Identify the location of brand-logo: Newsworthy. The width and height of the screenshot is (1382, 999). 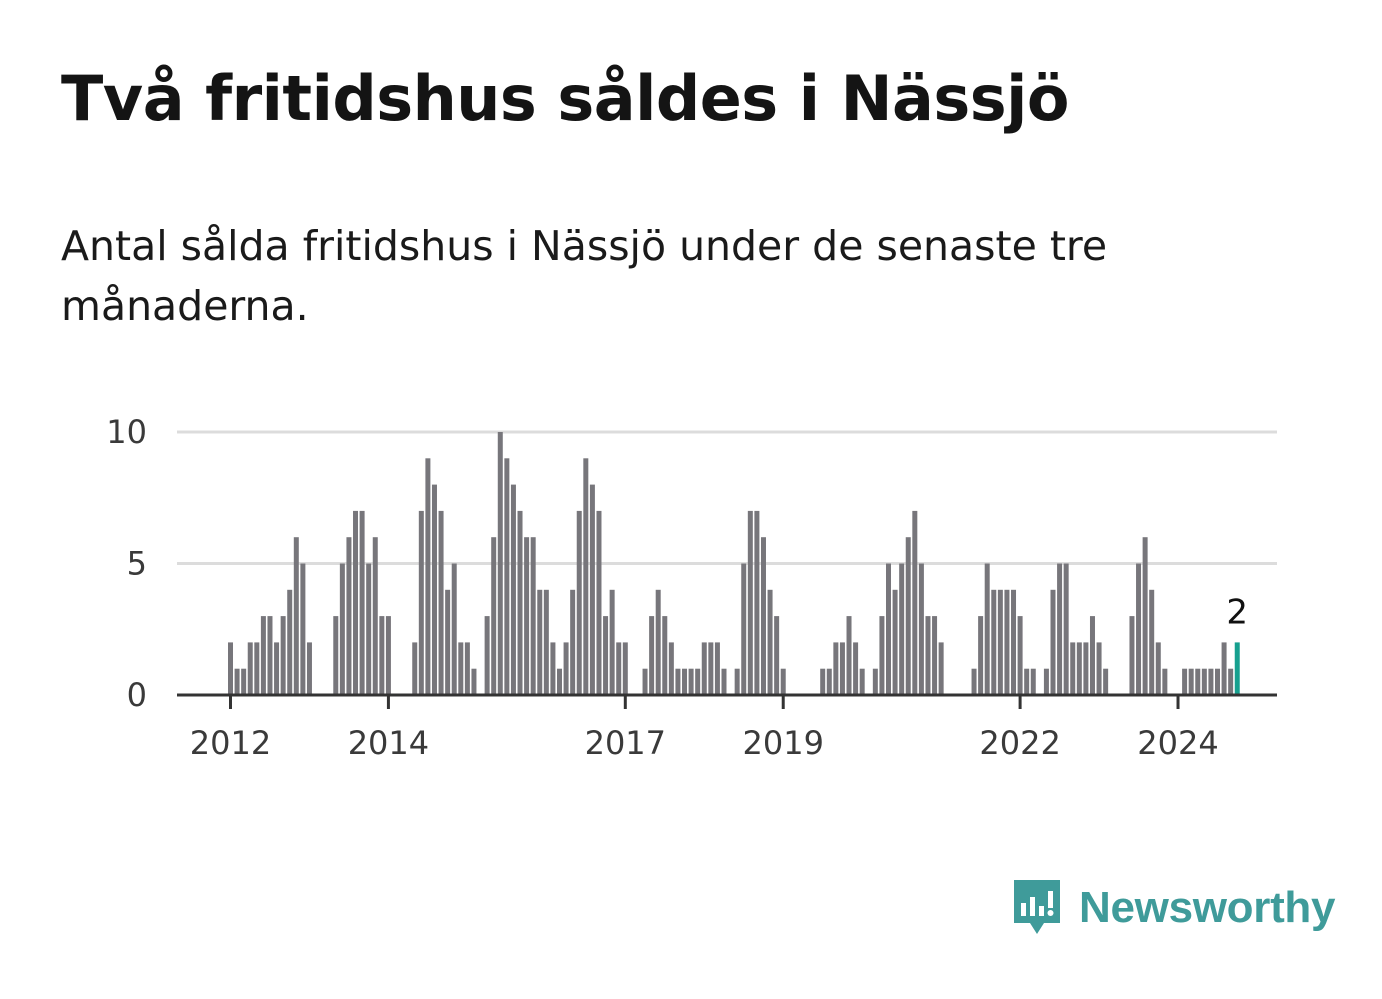
(1173, 908).